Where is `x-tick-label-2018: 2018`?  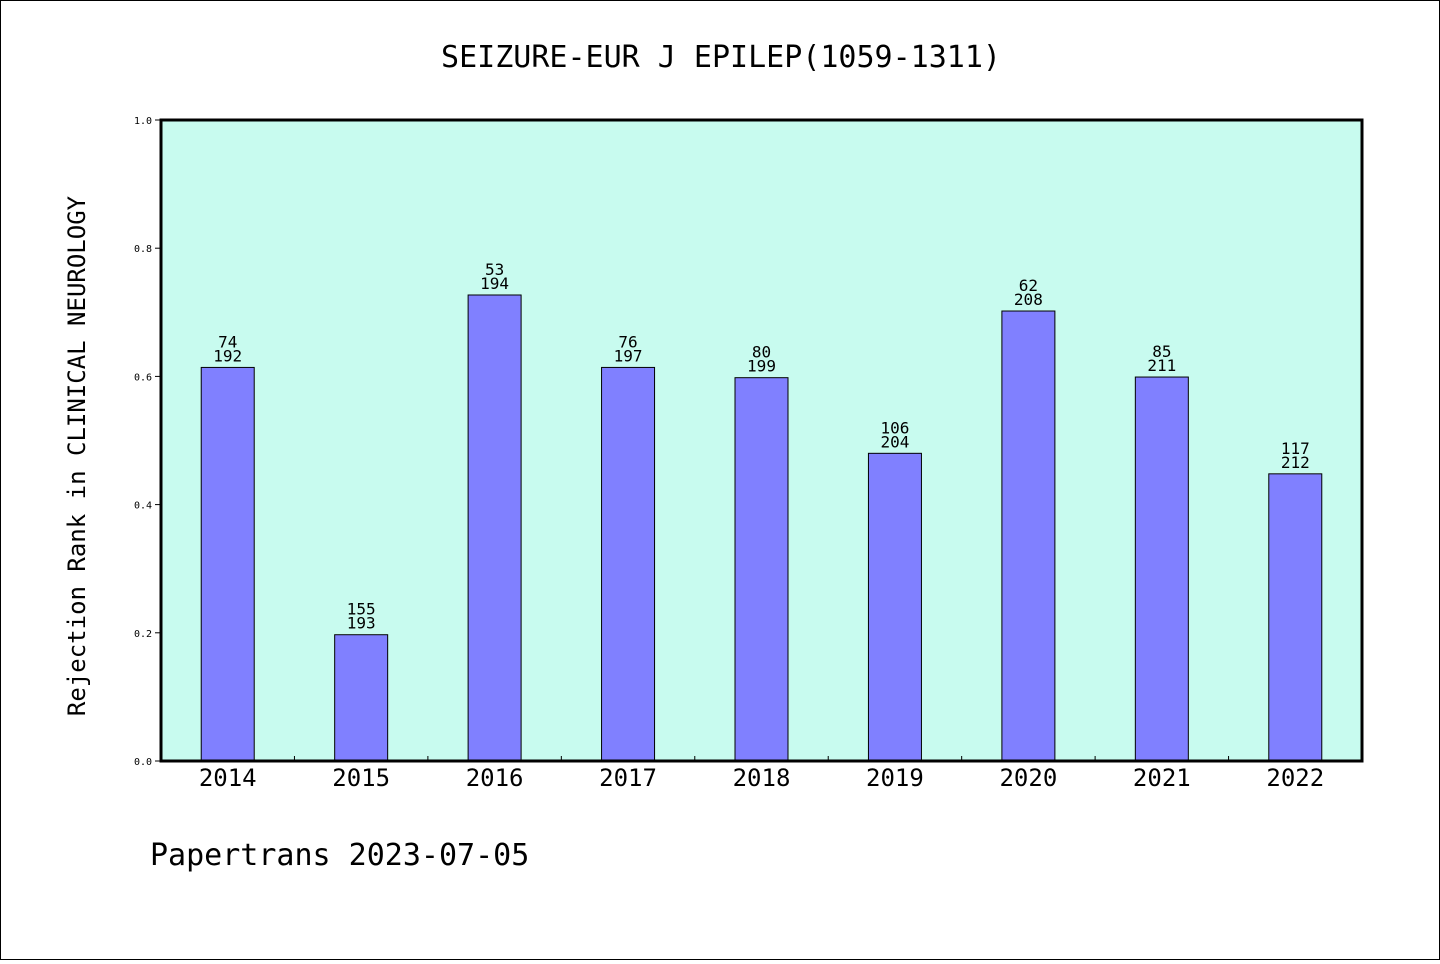 x-tick-label-2018: 2018 is located at coordinates (762, 778).